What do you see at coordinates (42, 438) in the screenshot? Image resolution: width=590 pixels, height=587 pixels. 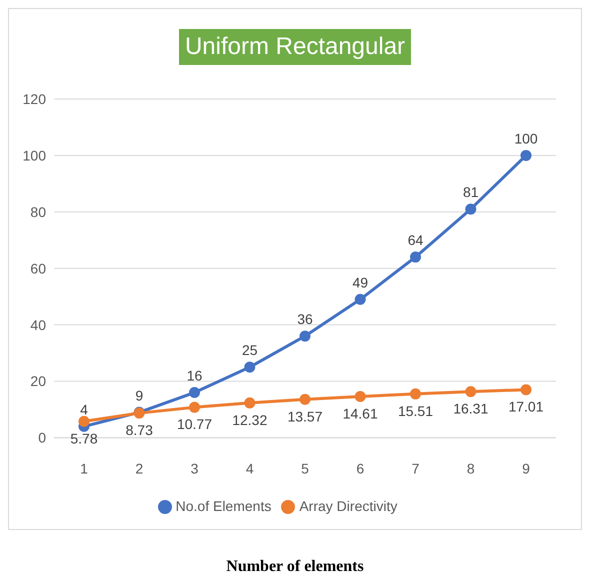 I see `y-tick-label: 0` at bounding box center [42, 438].